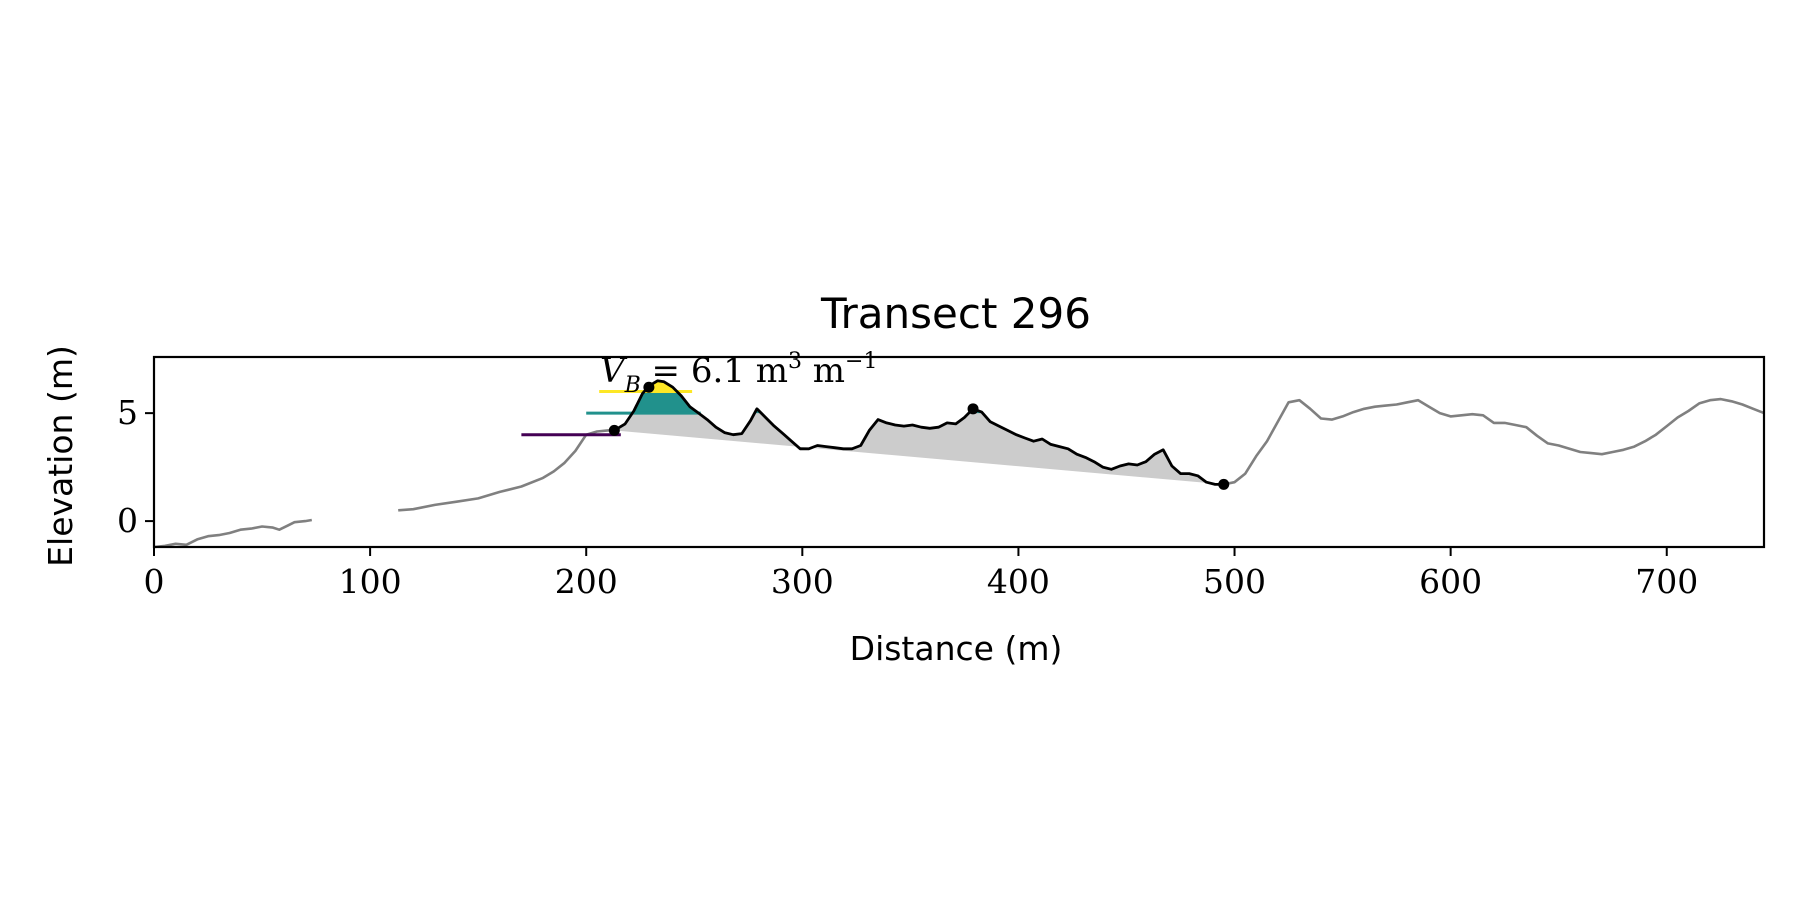  What do you see at coordinates (1450, 581) in the screenshot?
I see `x-tick-label: 600` at bounding box center [1450, 581].